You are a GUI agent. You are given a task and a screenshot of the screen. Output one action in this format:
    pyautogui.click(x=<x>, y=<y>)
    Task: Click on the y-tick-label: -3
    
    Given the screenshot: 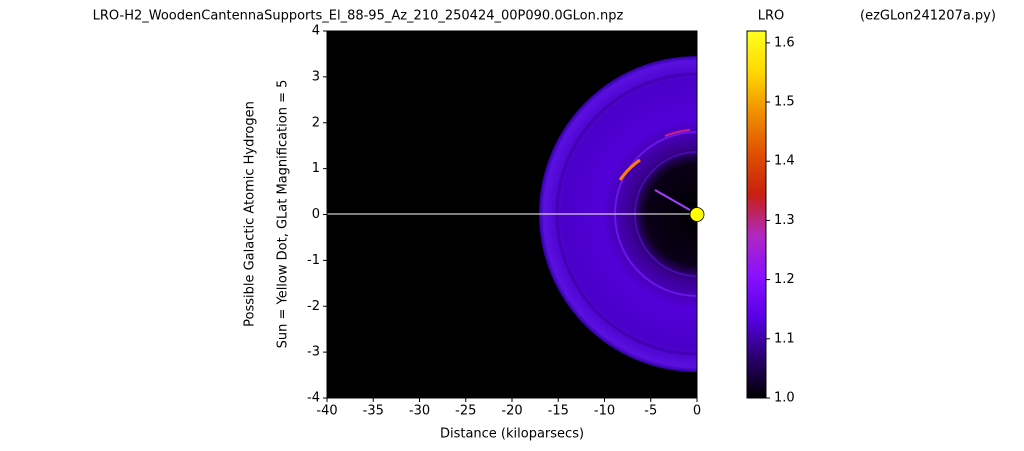 What is the action you would take?
    pyautogui.click(x=313, y=352)
    